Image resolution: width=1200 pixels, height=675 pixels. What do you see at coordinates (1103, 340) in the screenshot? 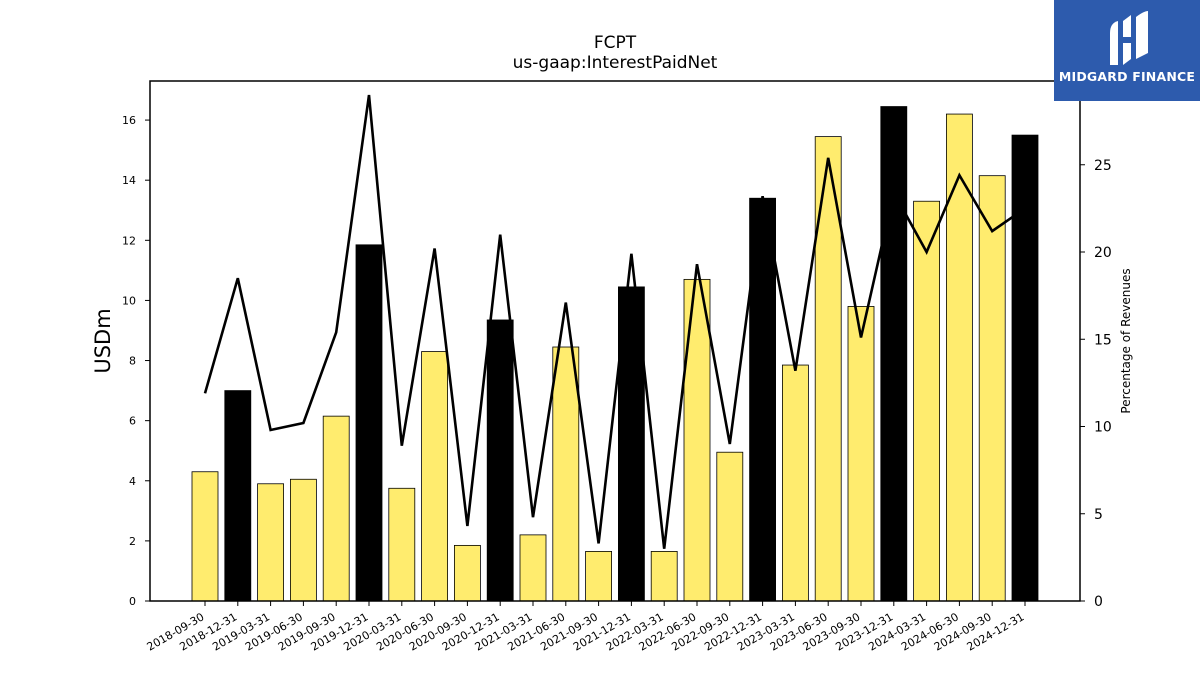
I see `y-right-tick-label: 15` at bounding box center [1103, 340].